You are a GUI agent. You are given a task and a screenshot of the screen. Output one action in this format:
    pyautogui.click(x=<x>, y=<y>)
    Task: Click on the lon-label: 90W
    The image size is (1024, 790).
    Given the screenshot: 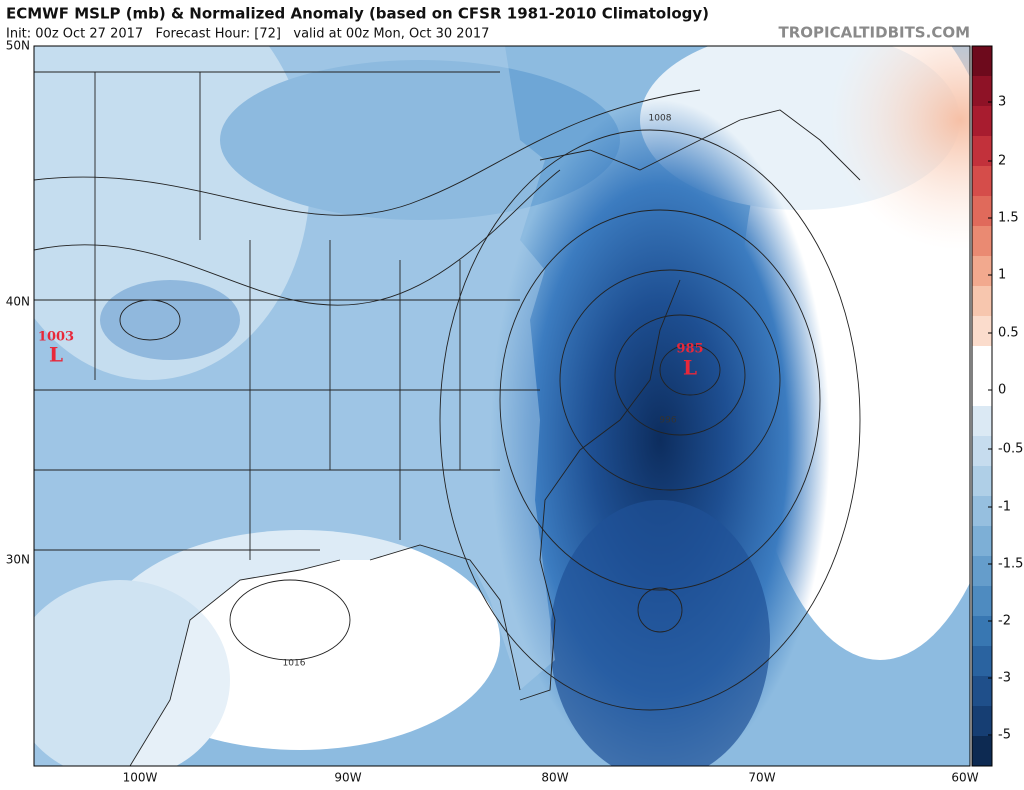 What is the action you would take?
    pyautogui.click(x=347, y=778)
    